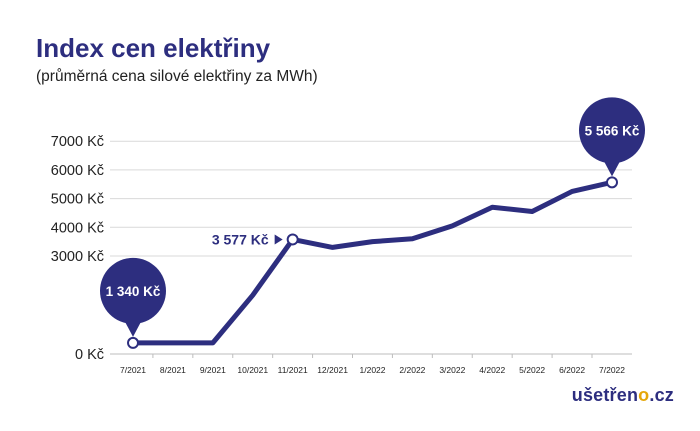 This screenshot has width=700, height=431. I want to click on brand-name-suffix: .cz, so click(661, 395).